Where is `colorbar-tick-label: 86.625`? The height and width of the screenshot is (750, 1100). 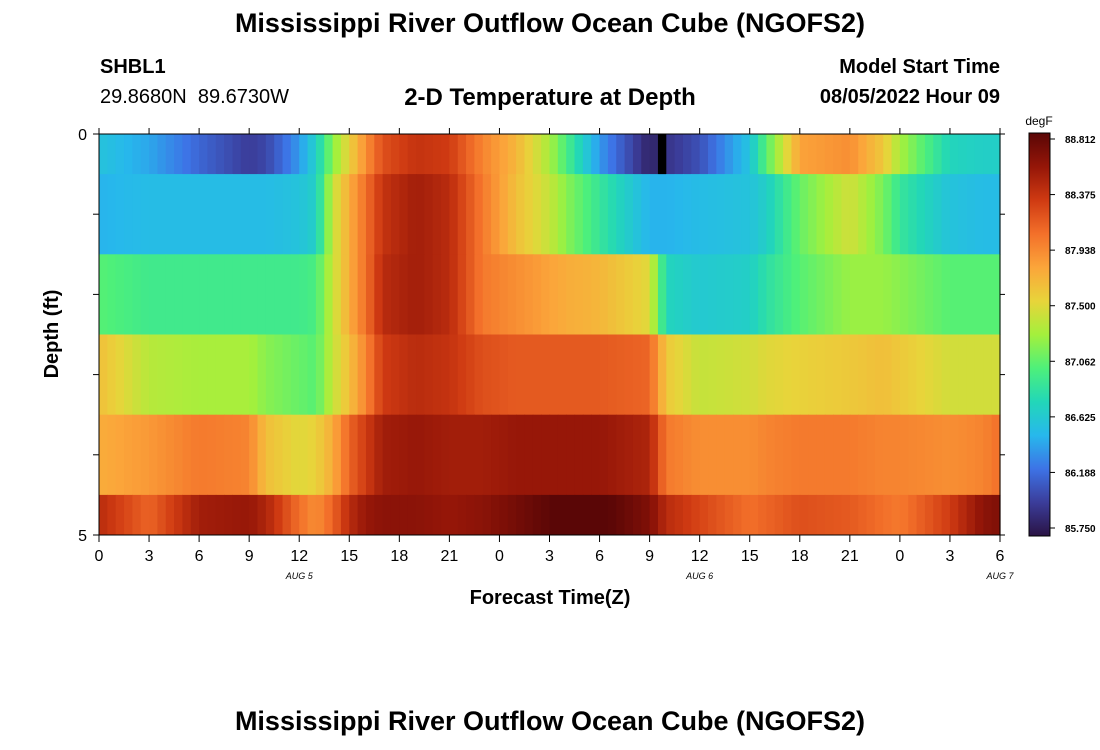 colorbar-tick-label: 86.625 is located at coordinates (1080, 418).